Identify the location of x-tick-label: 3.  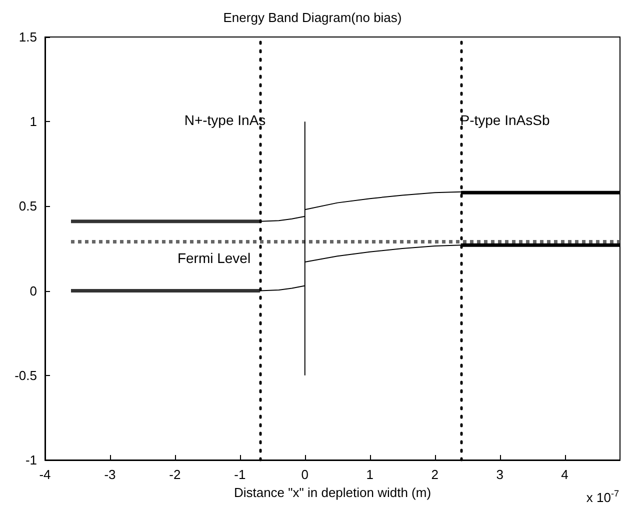
(500, 474).